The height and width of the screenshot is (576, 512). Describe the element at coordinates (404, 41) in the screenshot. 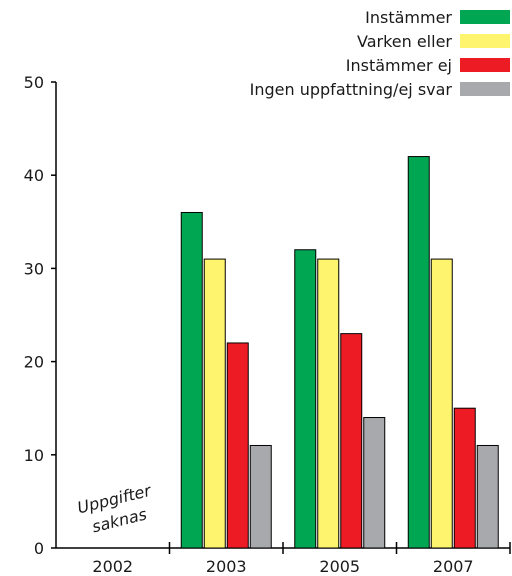

I see `legend-label-1: Varken eller` at that location.